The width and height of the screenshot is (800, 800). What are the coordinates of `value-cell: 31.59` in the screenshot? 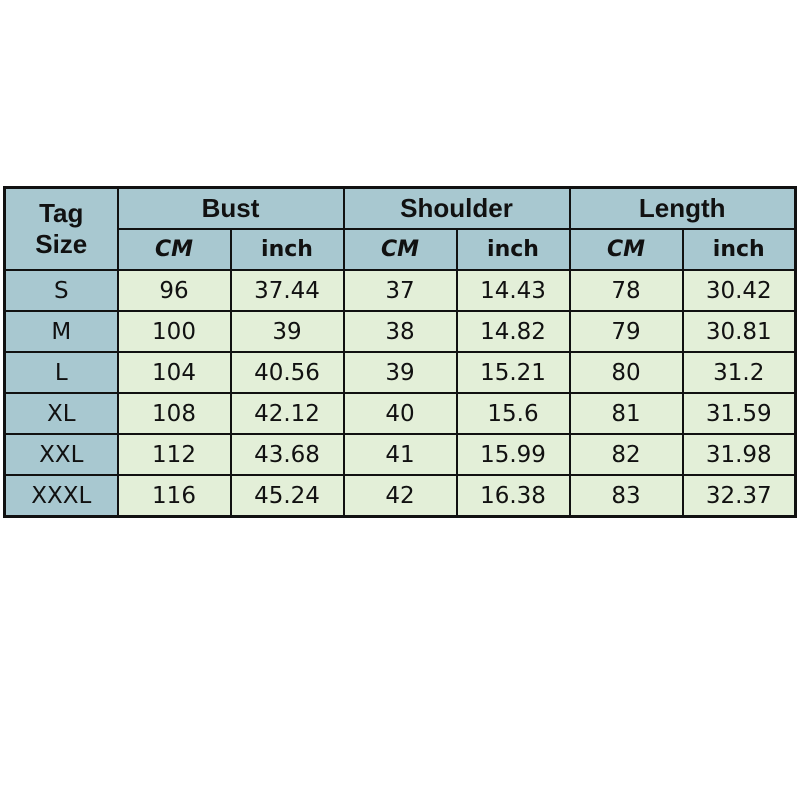 It's located at (739, 413).